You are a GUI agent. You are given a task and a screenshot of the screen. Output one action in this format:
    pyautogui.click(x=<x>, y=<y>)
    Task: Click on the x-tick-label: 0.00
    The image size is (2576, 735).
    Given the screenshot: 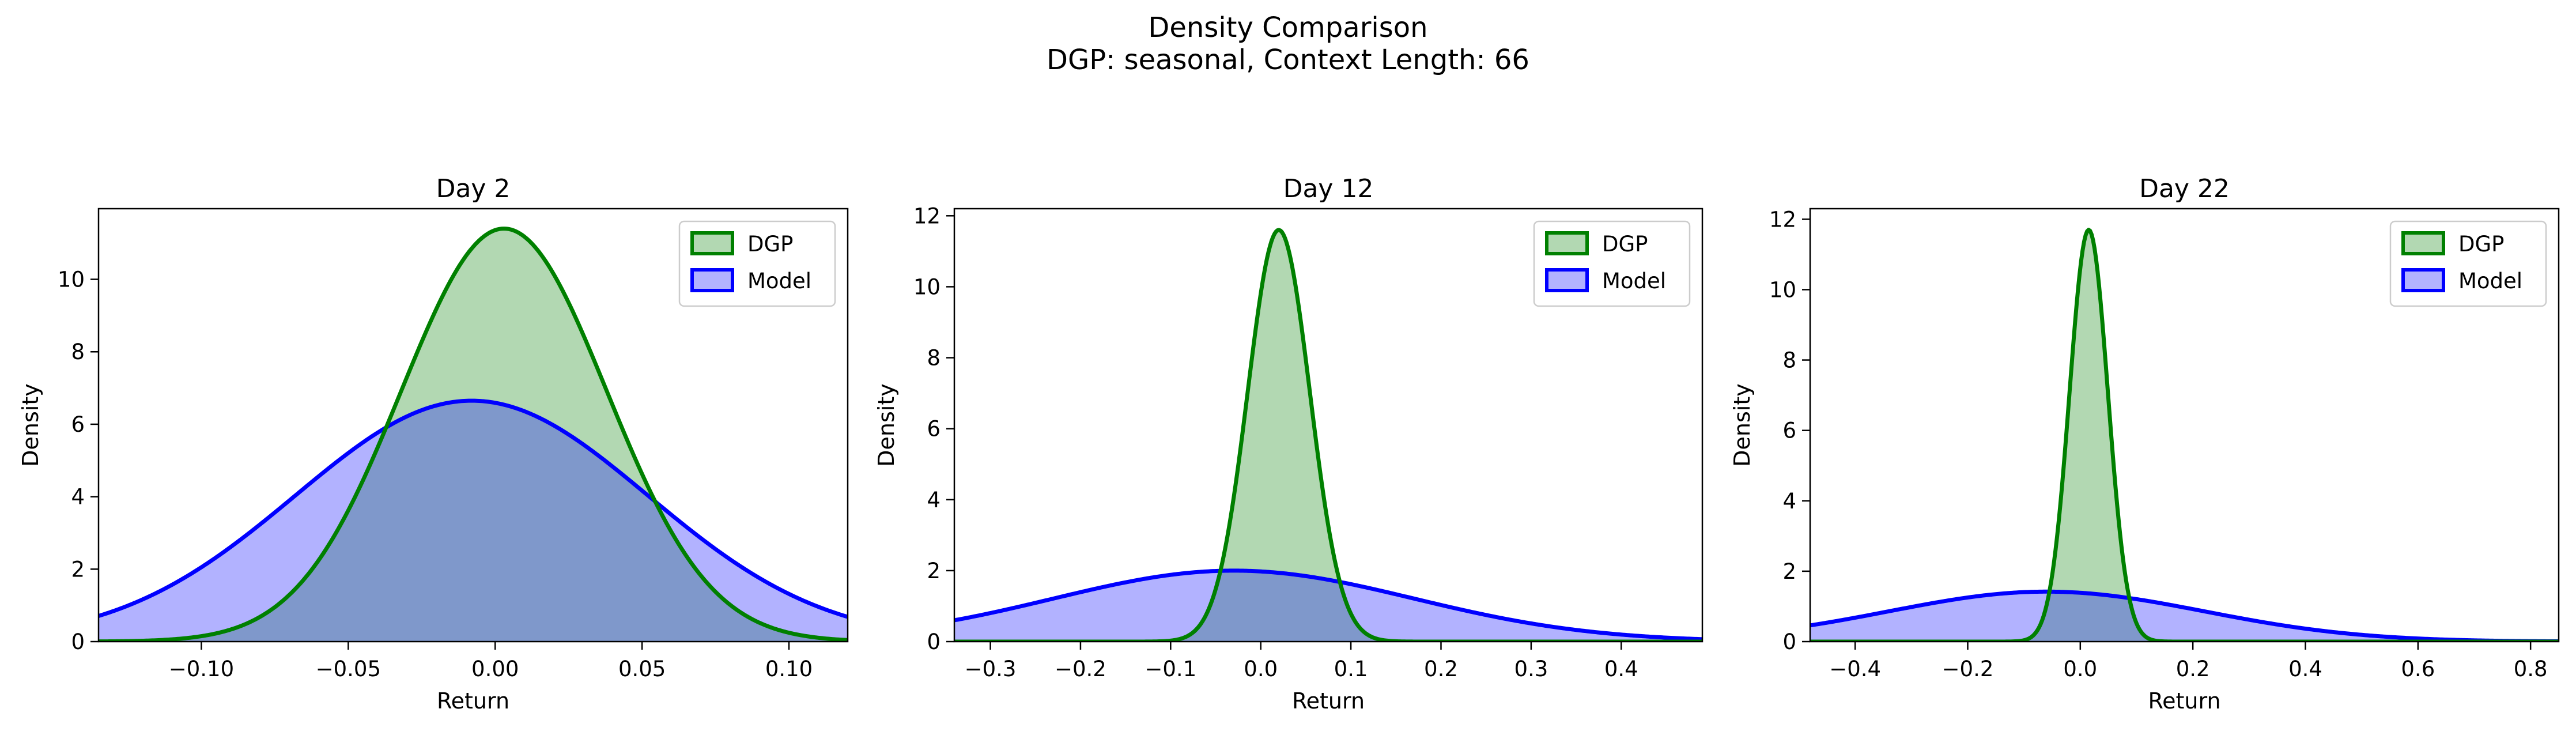 What is the action you would take?
    pyautogui.click(x=495, y=669)
    